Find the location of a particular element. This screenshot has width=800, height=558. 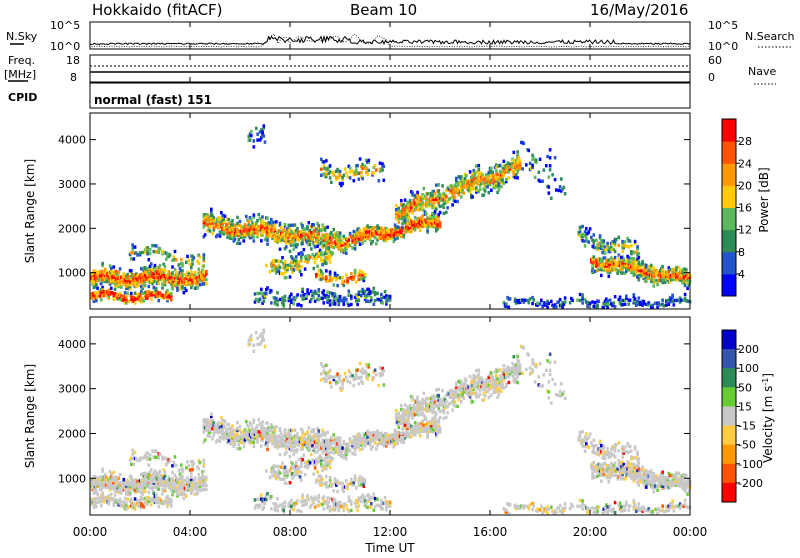

nave-tick-high: 60 is located at coordinates (715, 60).